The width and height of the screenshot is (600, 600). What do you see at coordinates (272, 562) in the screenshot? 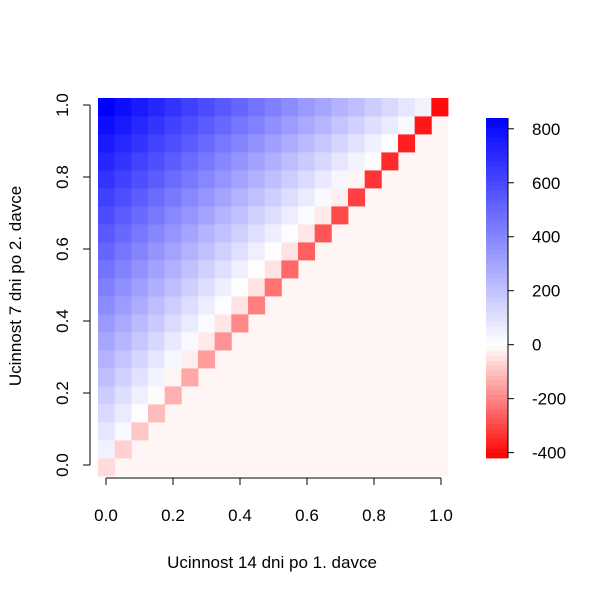
I see `x-axis-title: Ucinnost 14 dni po 1. davce` at bounding box center [272, 562].